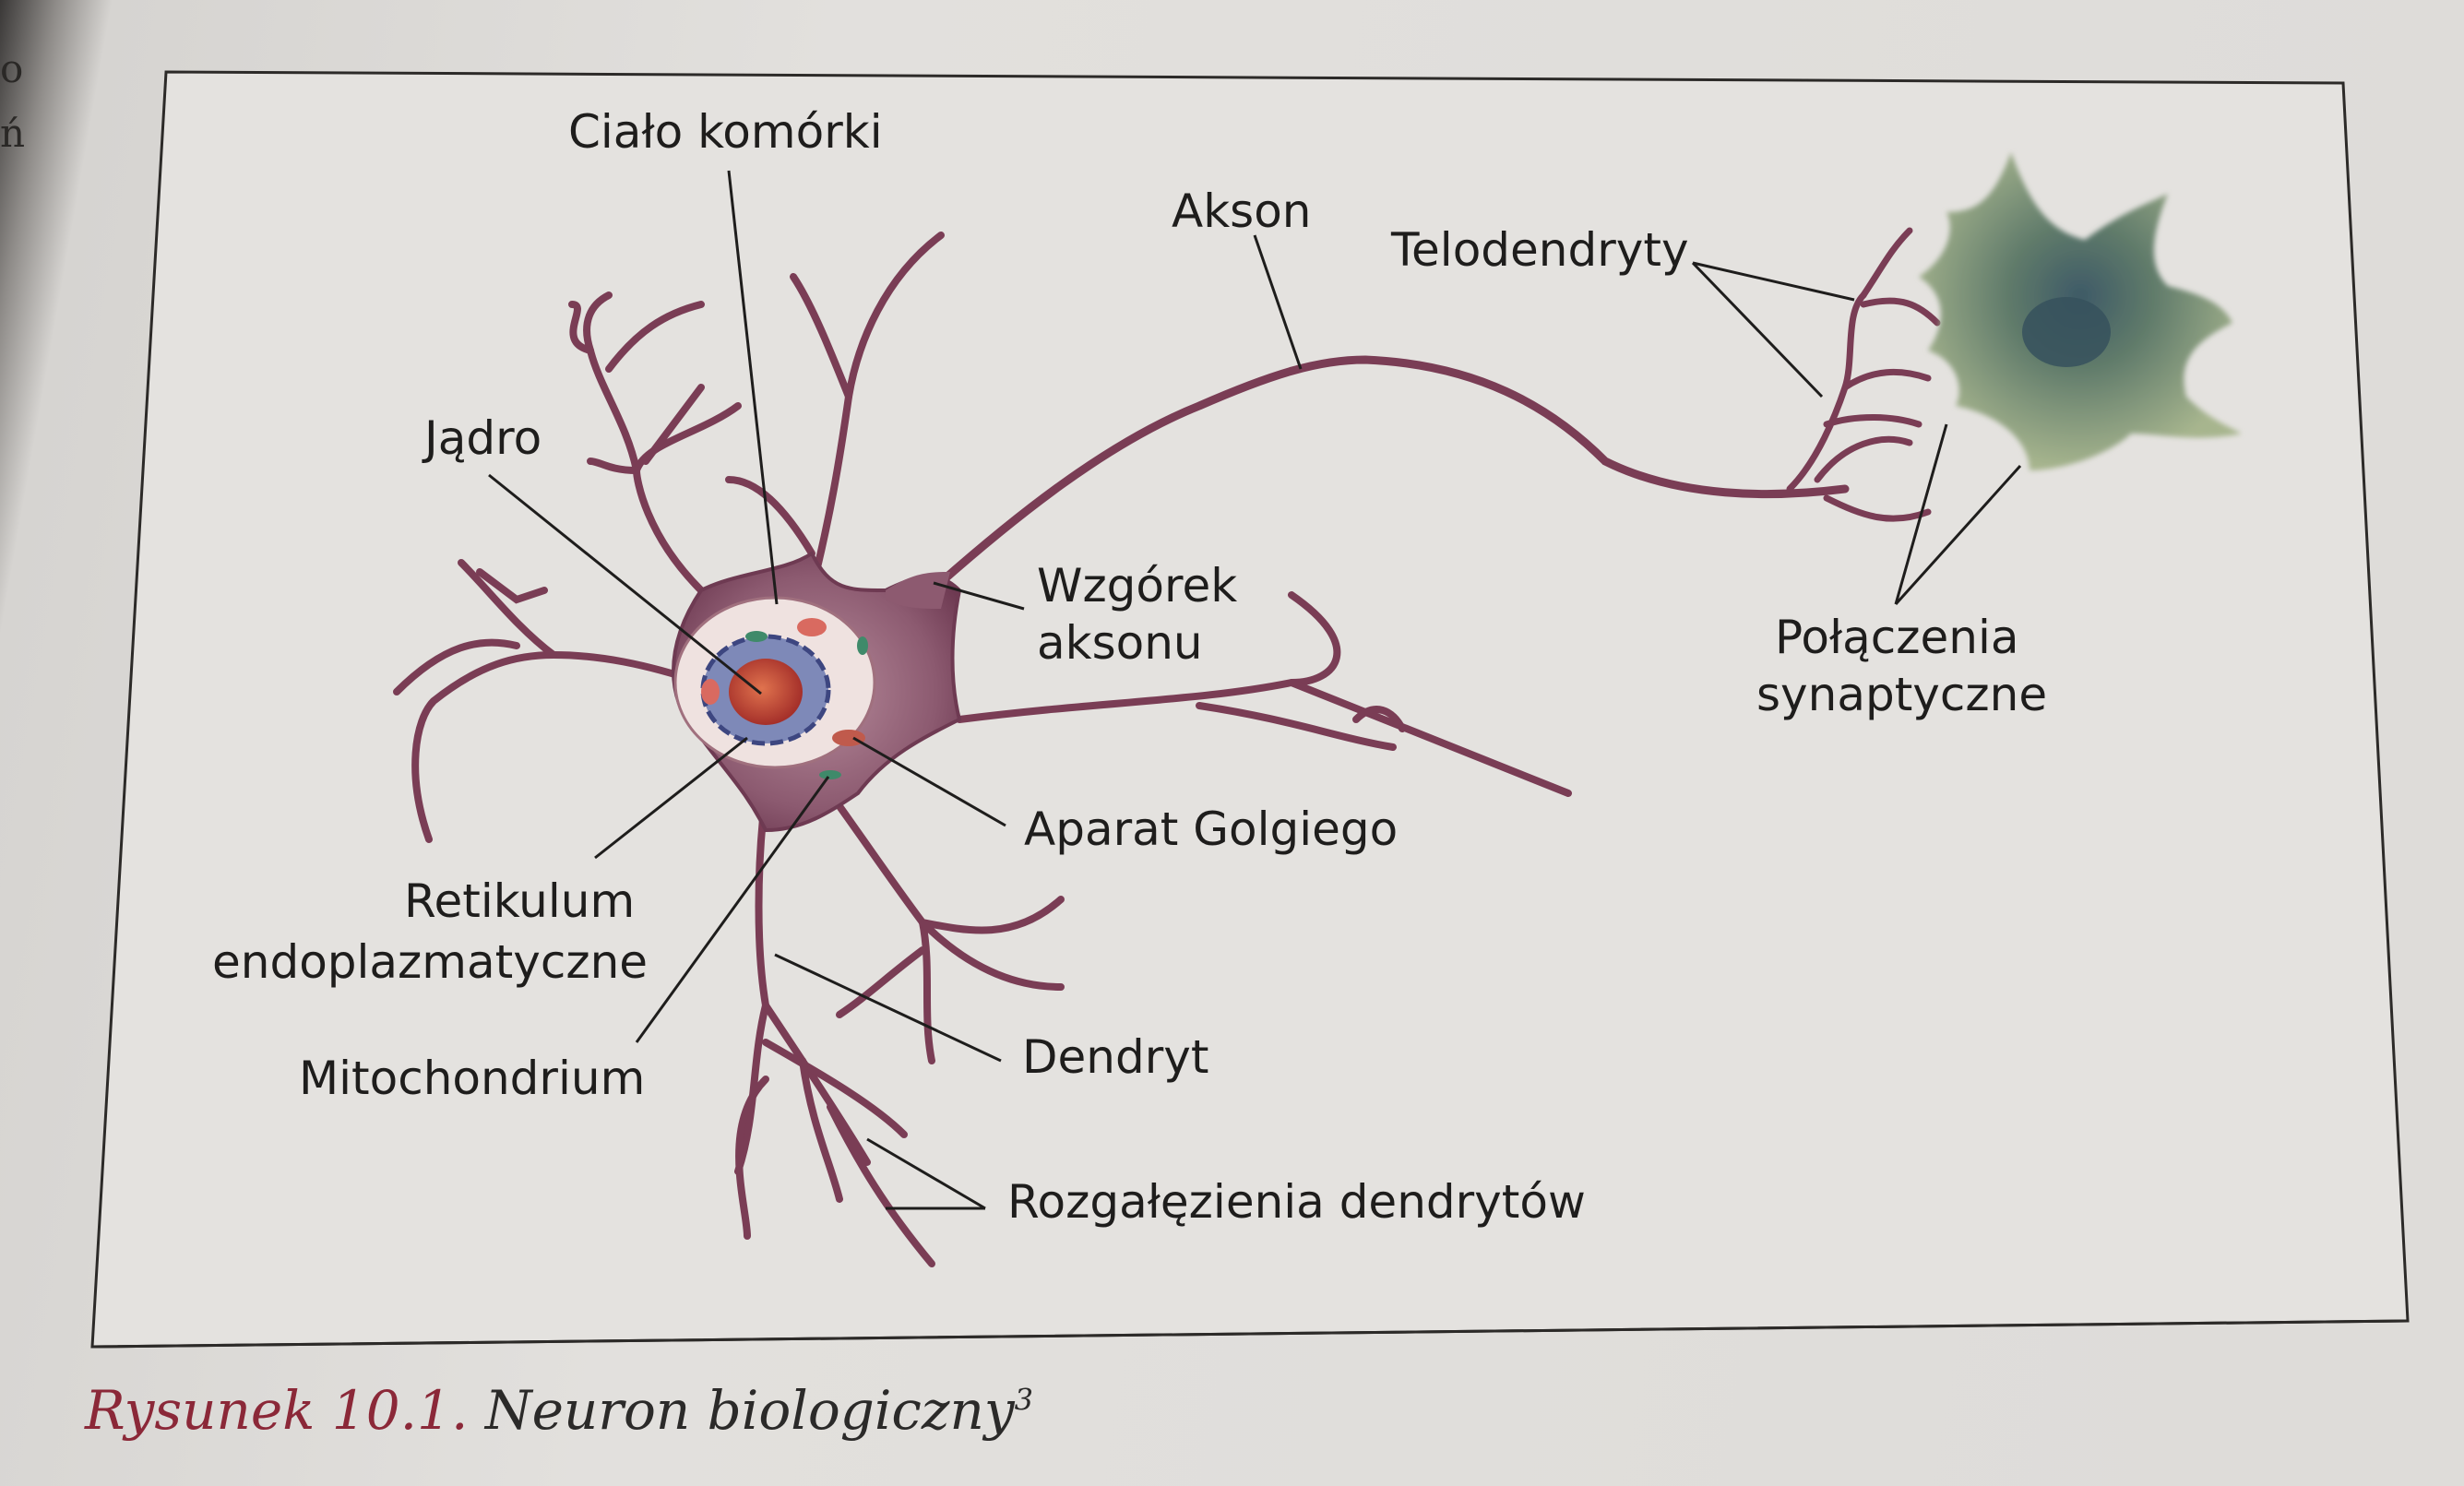 The height and width of the screenshot is (1486, 2464). I want to click on label-telodendria: Telodendryty, so click(1540, 250).